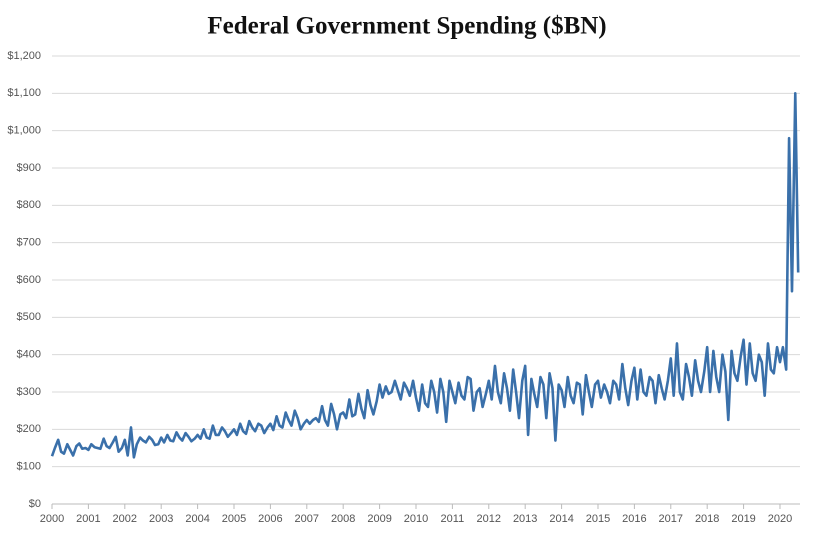 The width and height of the screenshot is (815, 535). Describe the element at coordinates (489, 519) in the screenshot. I see `x-tick-label: 2012` at that location.